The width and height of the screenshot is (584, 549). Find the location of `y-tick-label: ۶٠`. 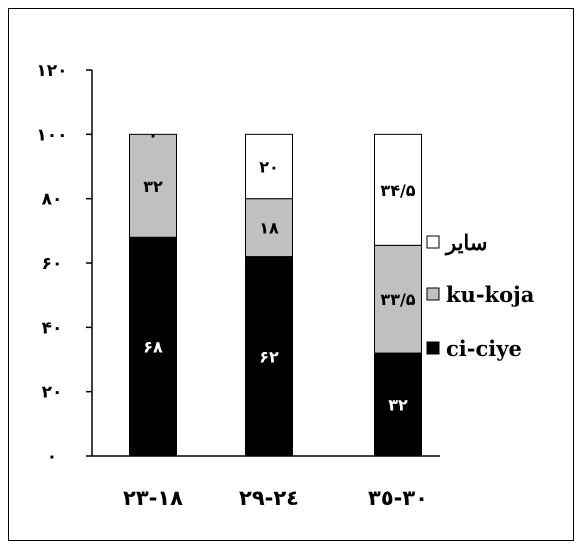

y-tick-label: ۶٠ is located at coordinates (52, 264).